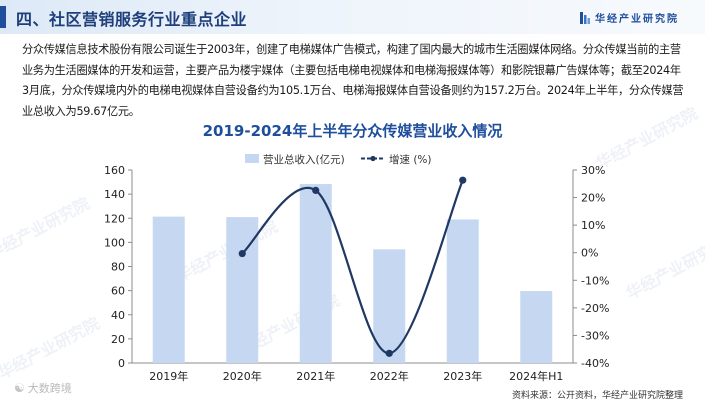  I want to click on y-right-tick-label: 0%, so click(589, 253).